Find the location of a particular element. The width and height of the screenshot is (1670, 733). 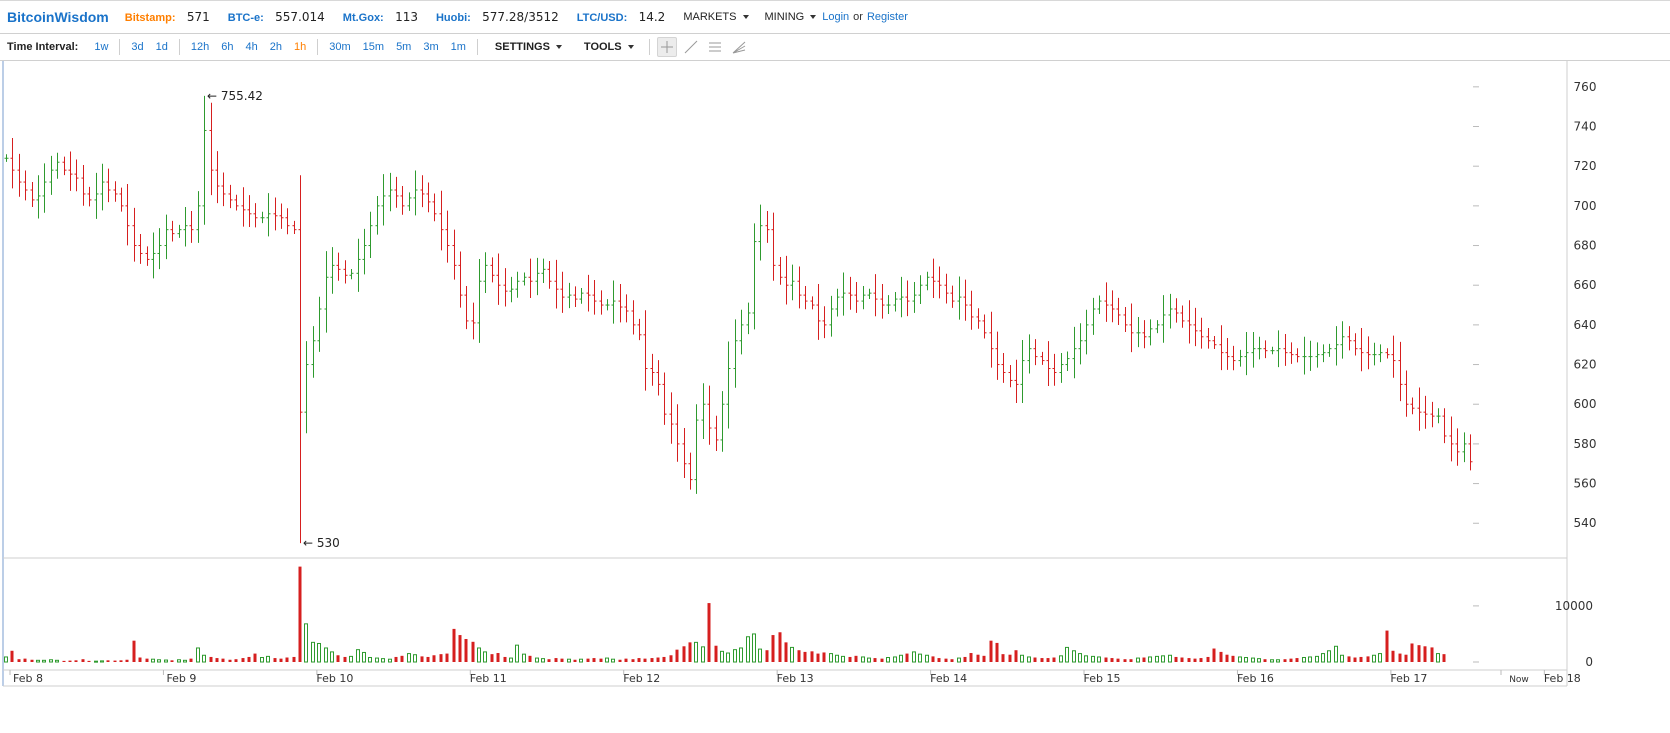

site-logo: BitcoinWisdom is located at coordinates (58, 17).